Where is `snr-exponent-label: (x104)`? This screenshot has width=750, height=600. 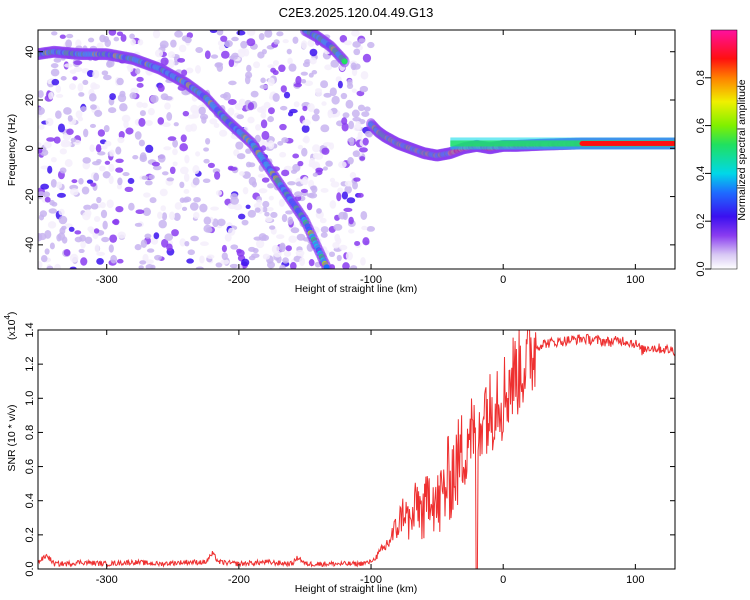
snr-exponent-label: (x104) is located at coordinates (10, 326).